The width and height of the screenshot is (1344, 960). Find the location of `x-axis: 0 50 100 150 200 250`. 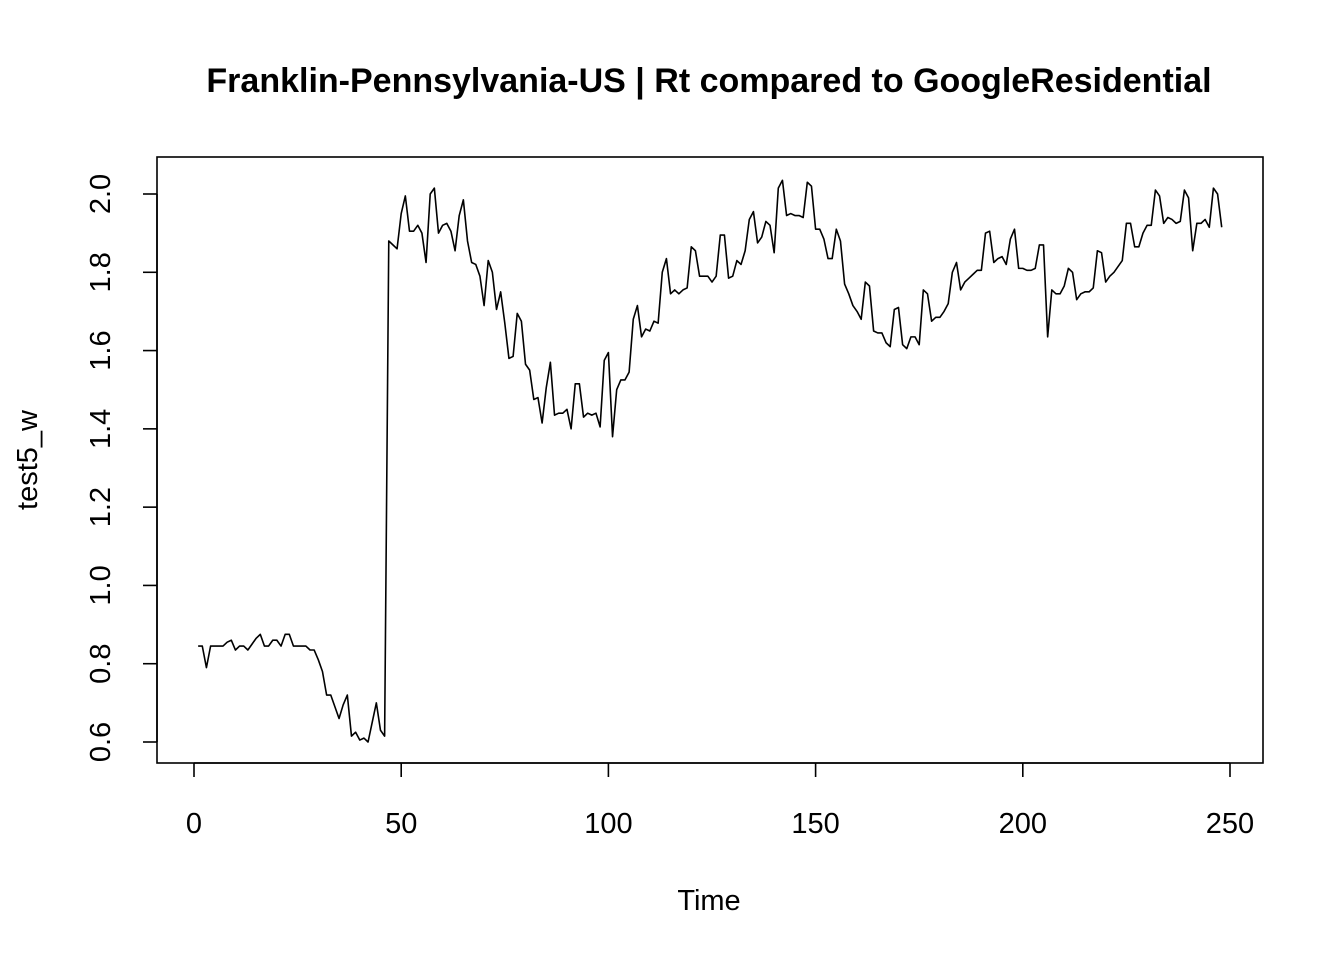

x-axis: 0 50 100 150 200 250 is located at coordinates (720, 801).